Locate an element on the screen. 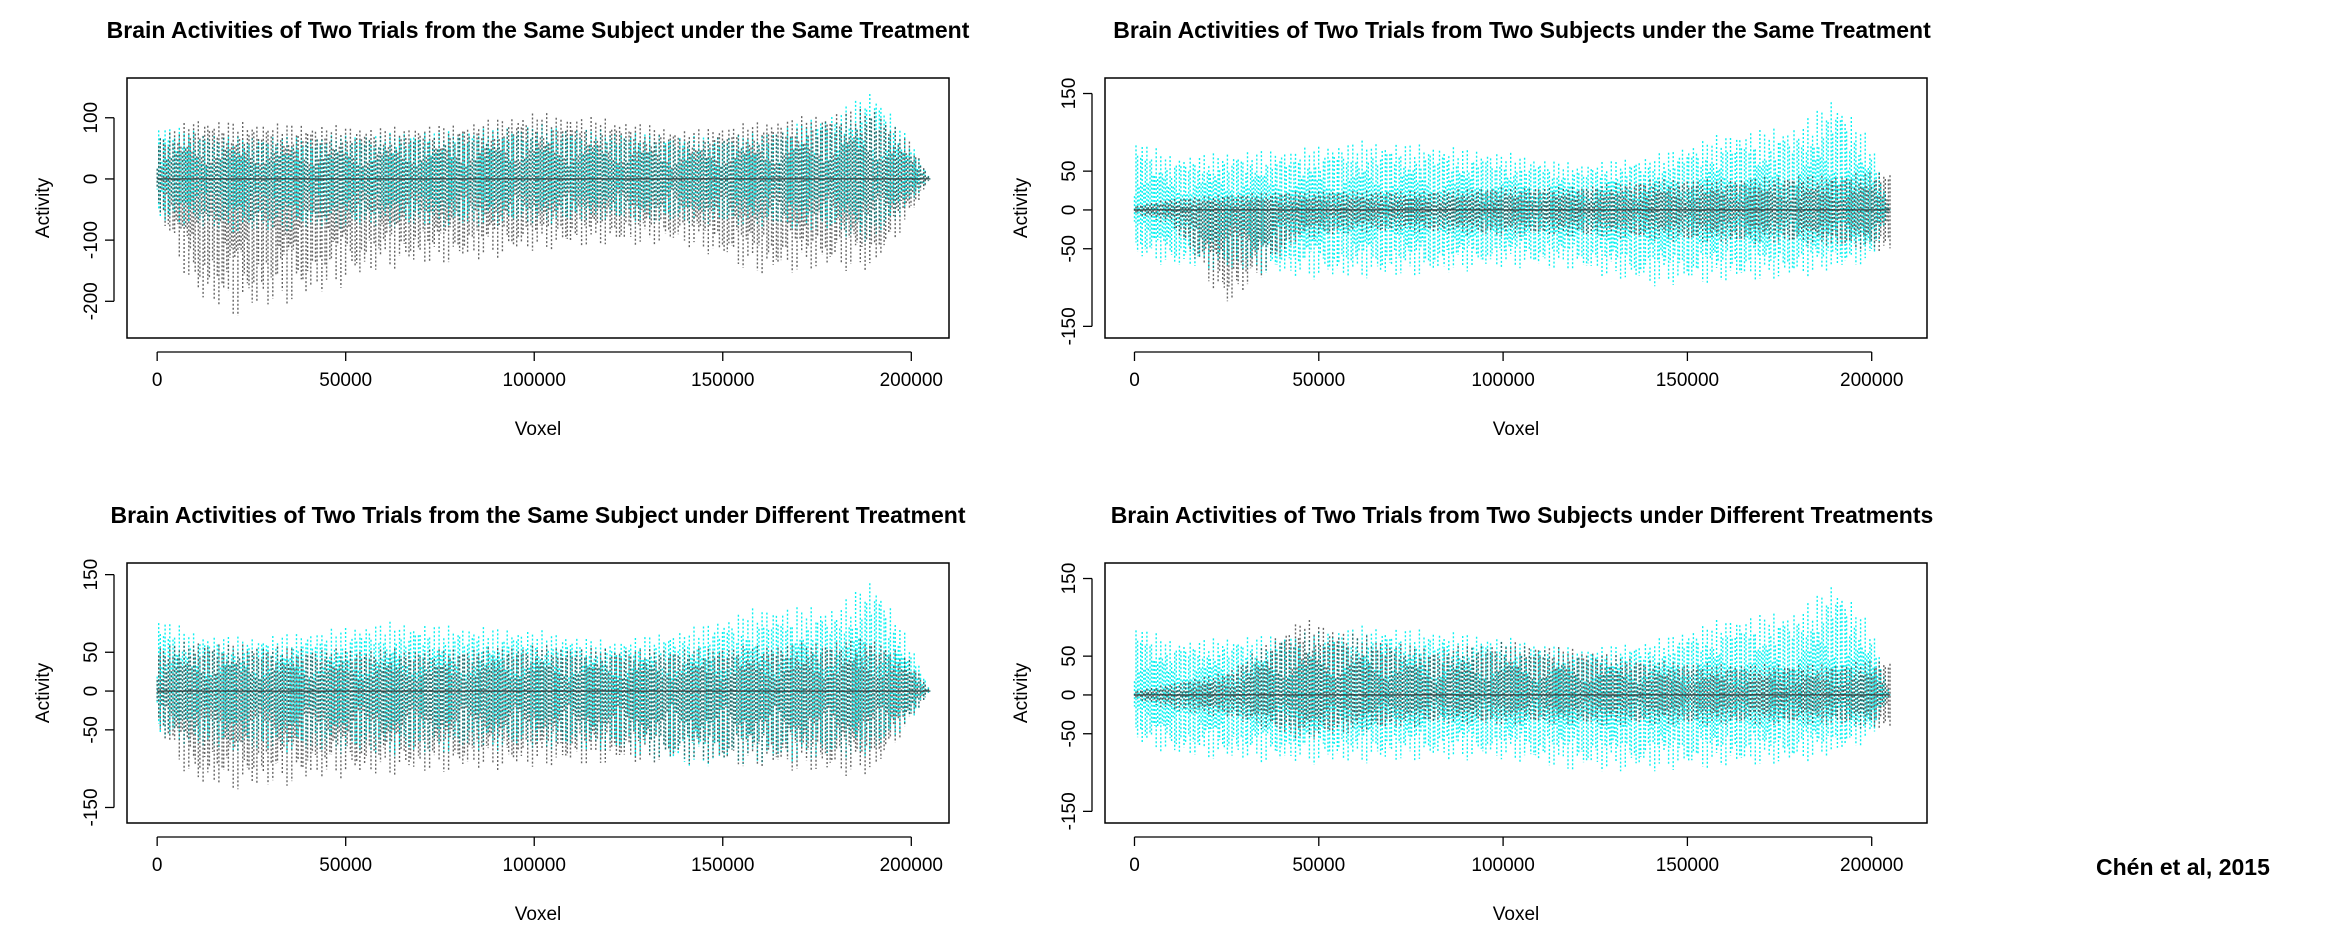 Image resolution: width=2352 pixels, height=932 pixels. y-tick-label: -100 is located at coordinates (91, 240).